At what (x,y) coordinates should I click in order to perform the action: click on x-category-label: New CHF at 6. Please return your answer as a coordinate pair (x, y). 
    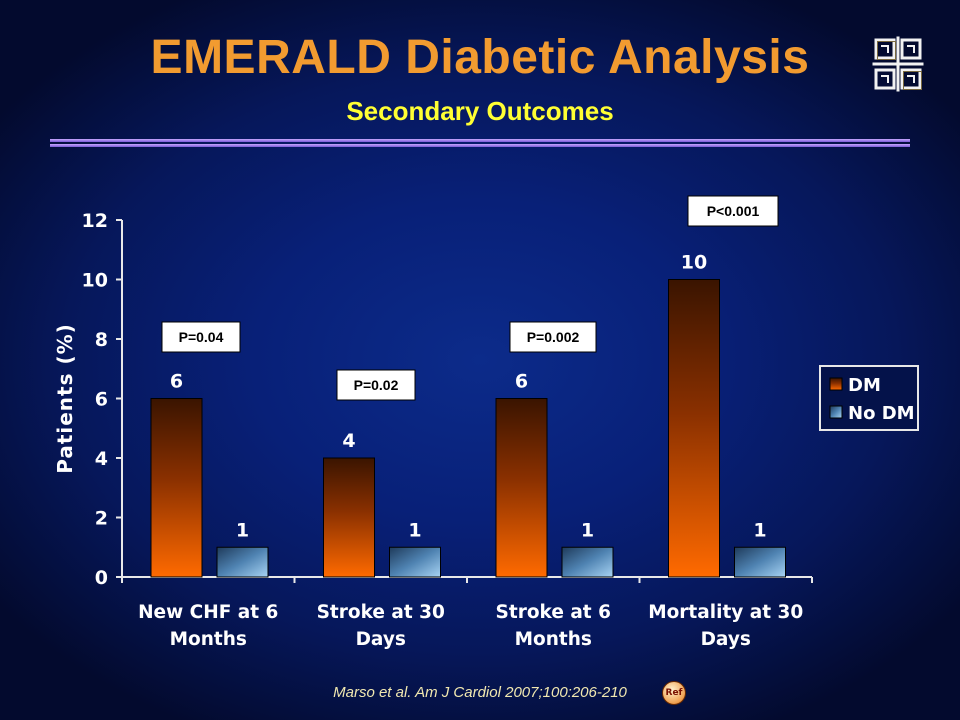
    Looking at the image, I should click on (208, 612).